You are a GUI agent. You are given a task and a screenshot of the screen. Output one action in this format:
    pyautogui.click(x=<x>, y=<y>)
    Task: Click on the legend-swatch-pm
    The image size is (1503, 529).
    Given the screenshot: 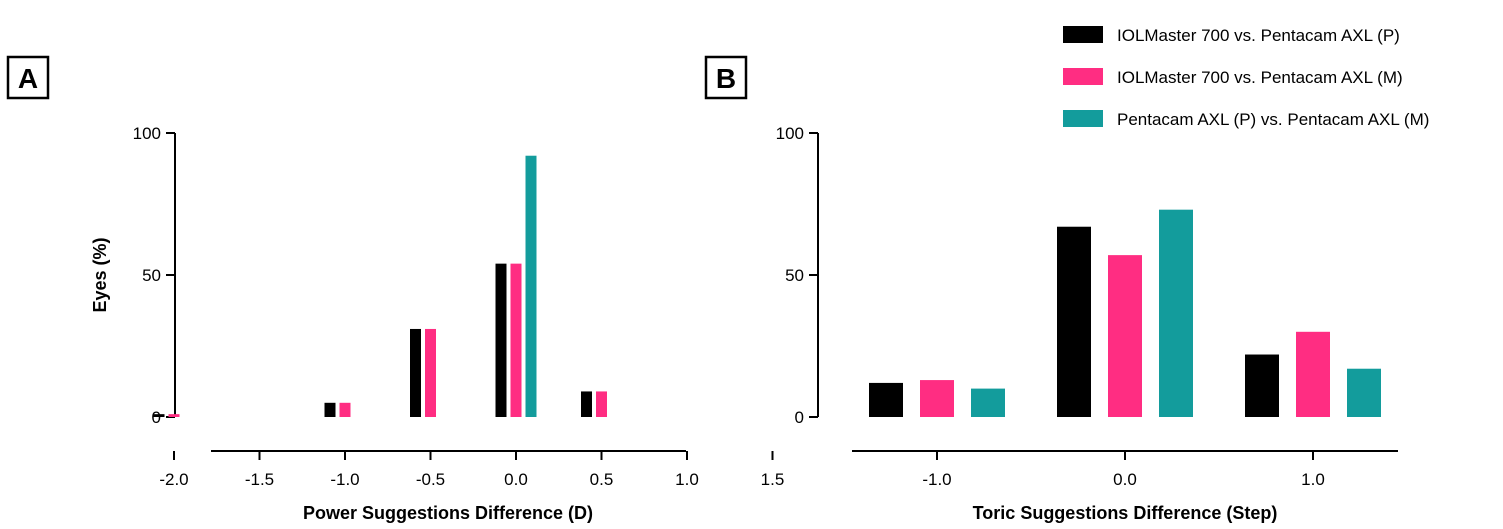 What is the action you would take?
    pyautogui.click(x=1083, y=118)
    